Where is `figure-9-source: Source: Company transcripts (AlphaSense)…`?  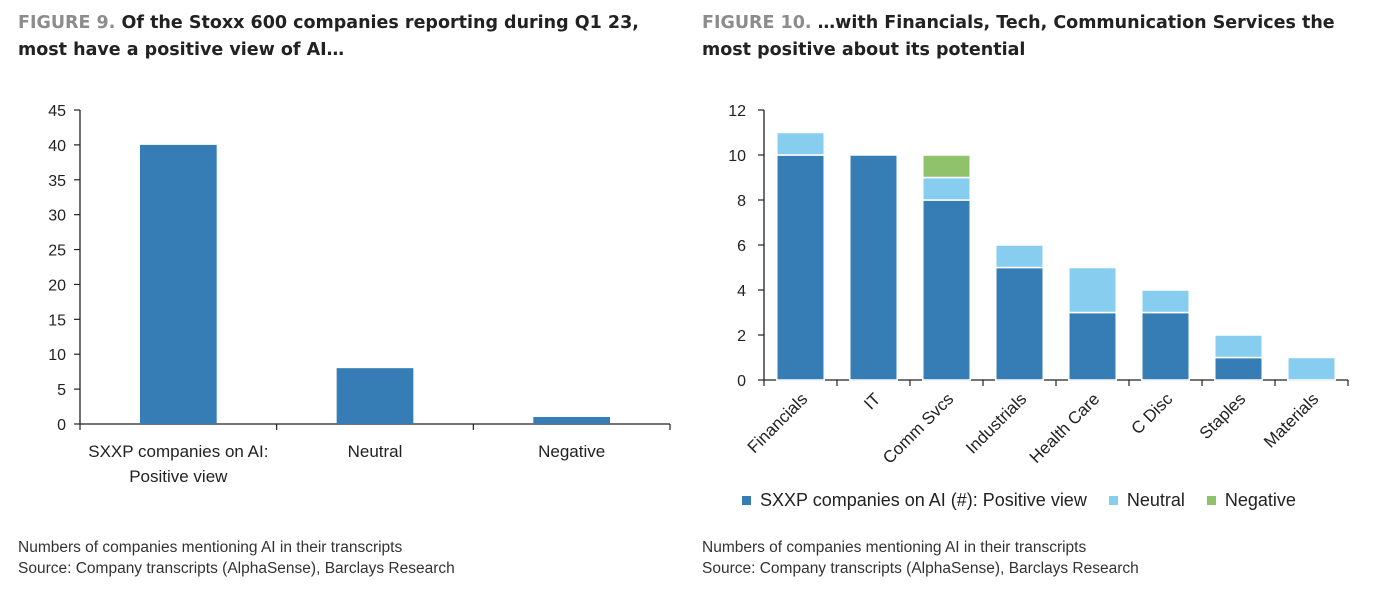
figure-9-source: Source: Company transcripts (AlphaSense)… is located at coordinates (236, 568).